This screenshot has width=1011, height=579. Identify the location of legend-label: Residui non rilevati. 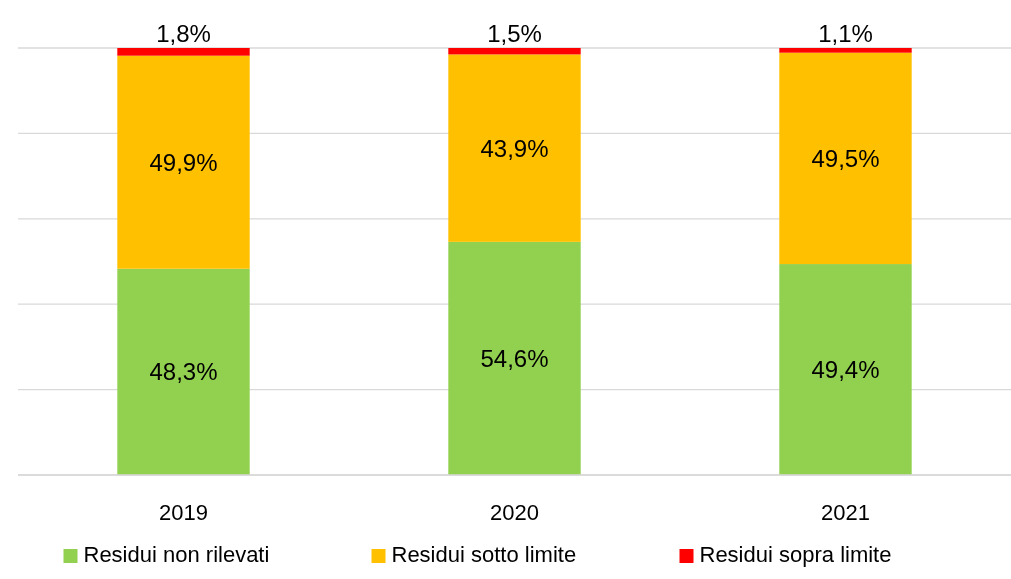
(176, 554).